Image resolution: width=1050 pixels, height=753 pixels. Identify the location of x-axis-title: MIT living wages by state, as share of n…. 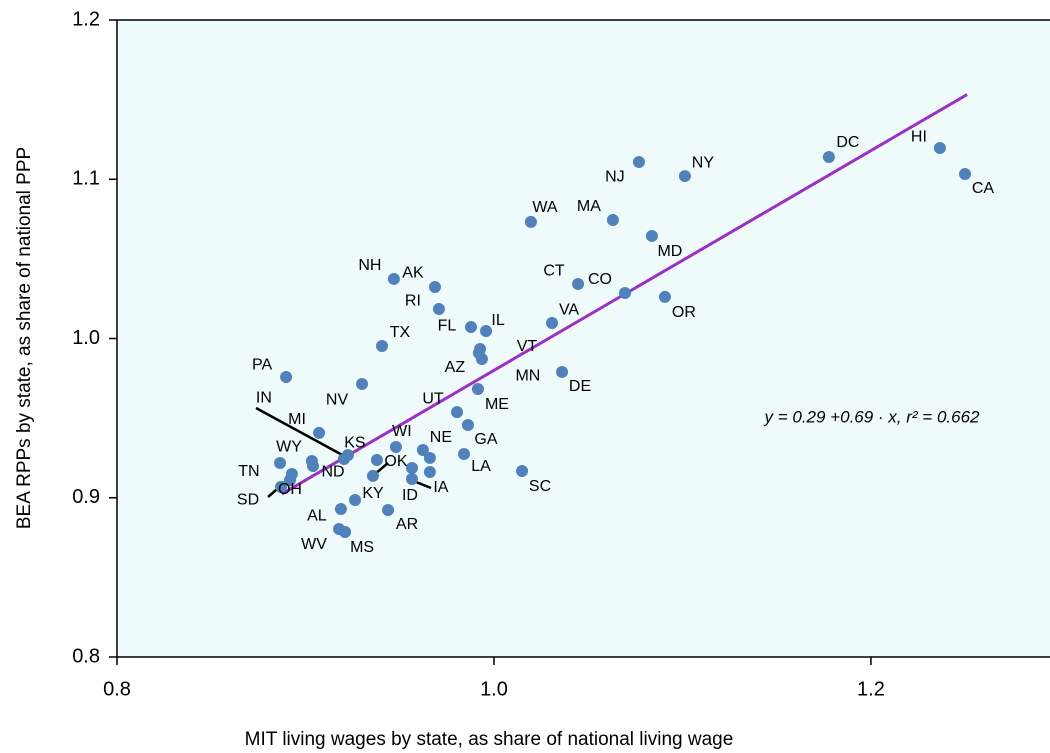
(489, 739).